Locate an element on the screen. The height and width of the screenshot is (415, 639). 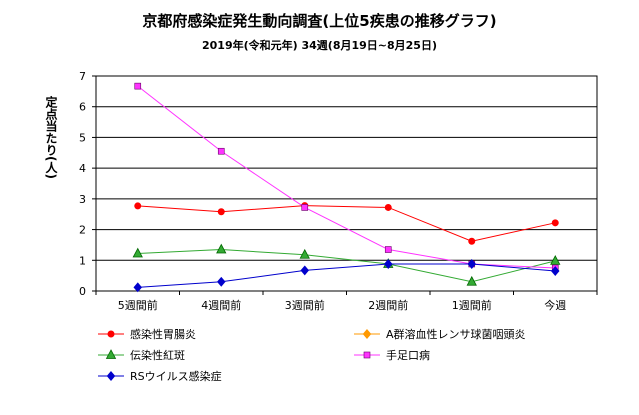
legend-label: 感染性胃腸炎 is located at coordinates (163, 334).